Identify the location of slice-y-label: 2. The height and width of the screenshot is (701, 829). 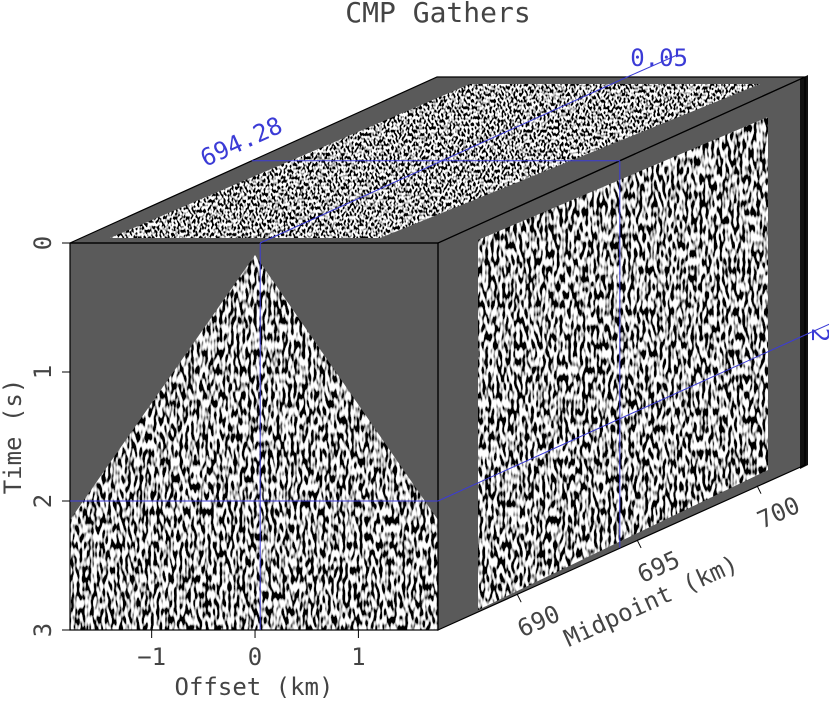
(817, 335).